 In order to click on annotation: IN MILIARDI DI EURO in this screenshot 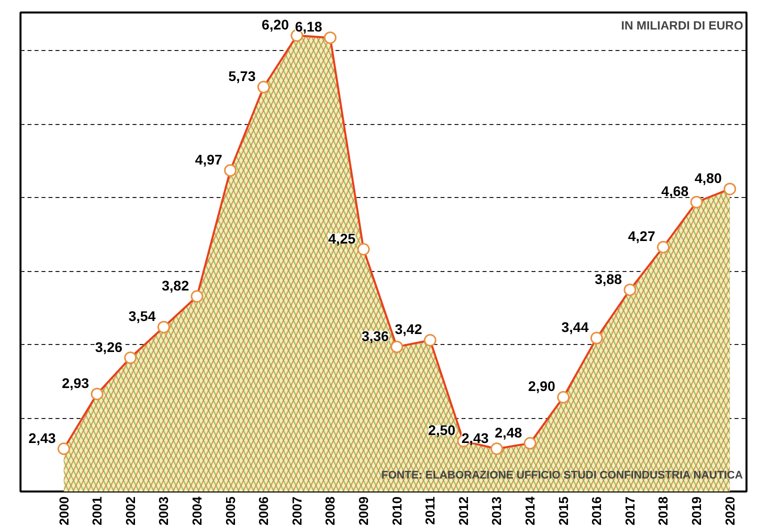, I will do `click(682, 25)`.